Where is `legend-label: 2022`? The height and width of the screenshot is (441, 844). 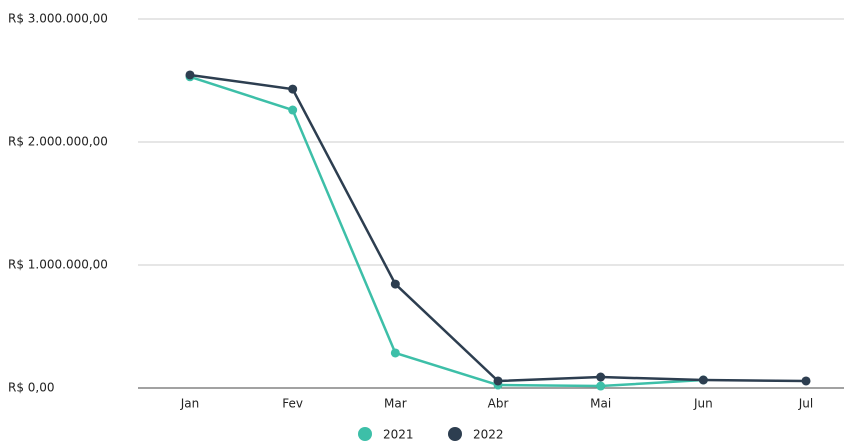 legend-label: 2022 is located at coordinates (488, 434).